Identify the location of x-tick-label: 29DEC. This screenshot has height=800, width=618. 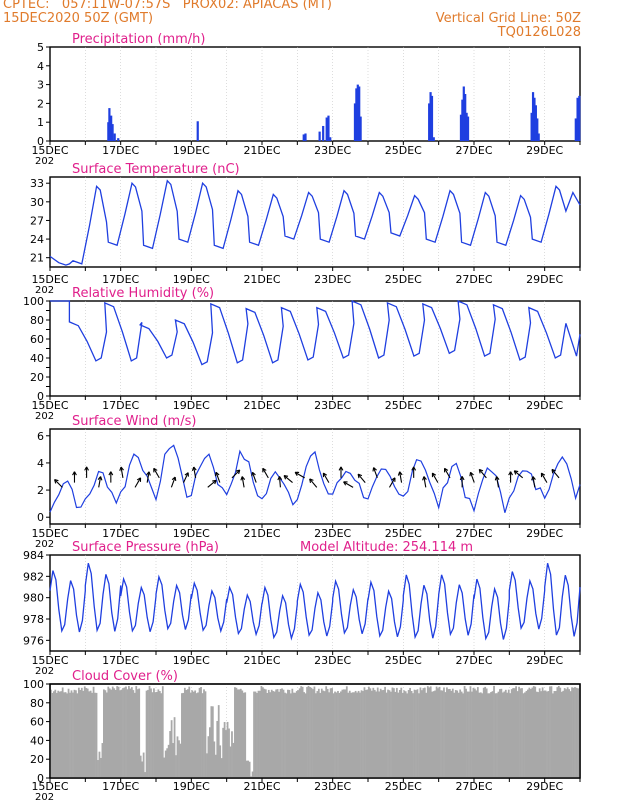
(544, 533).